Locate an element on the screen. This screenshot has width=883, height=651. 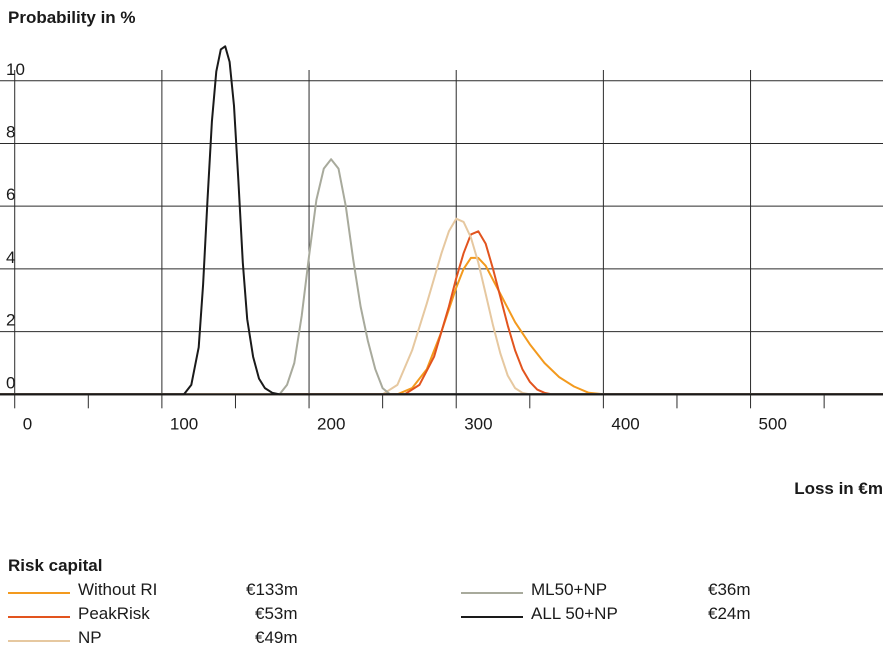
legend-value: €36m is located at coordinates (729, 589).